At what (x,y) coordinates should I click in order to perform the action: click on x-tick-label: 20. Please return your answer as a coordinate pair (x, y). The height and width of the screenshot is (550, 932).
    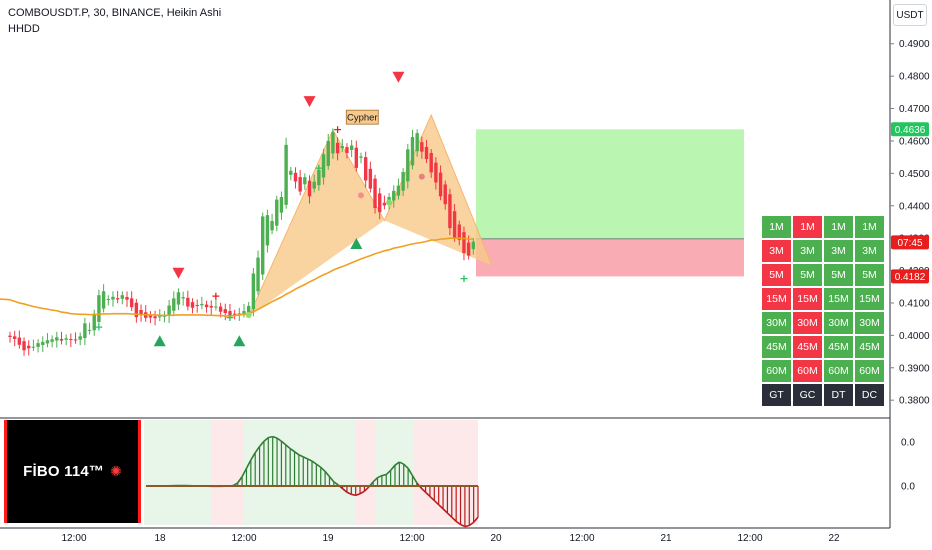
    Looking at the image, I should click on (496, 538).